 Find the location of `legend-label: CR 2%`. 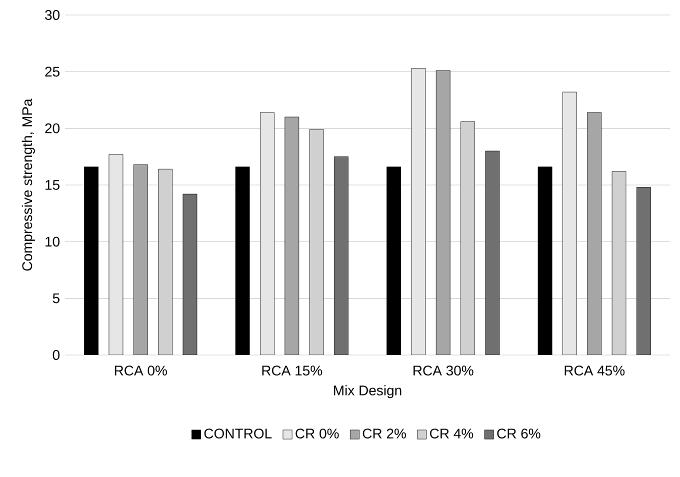

legend-label: CR 2% is located at coordinates (384, 433).